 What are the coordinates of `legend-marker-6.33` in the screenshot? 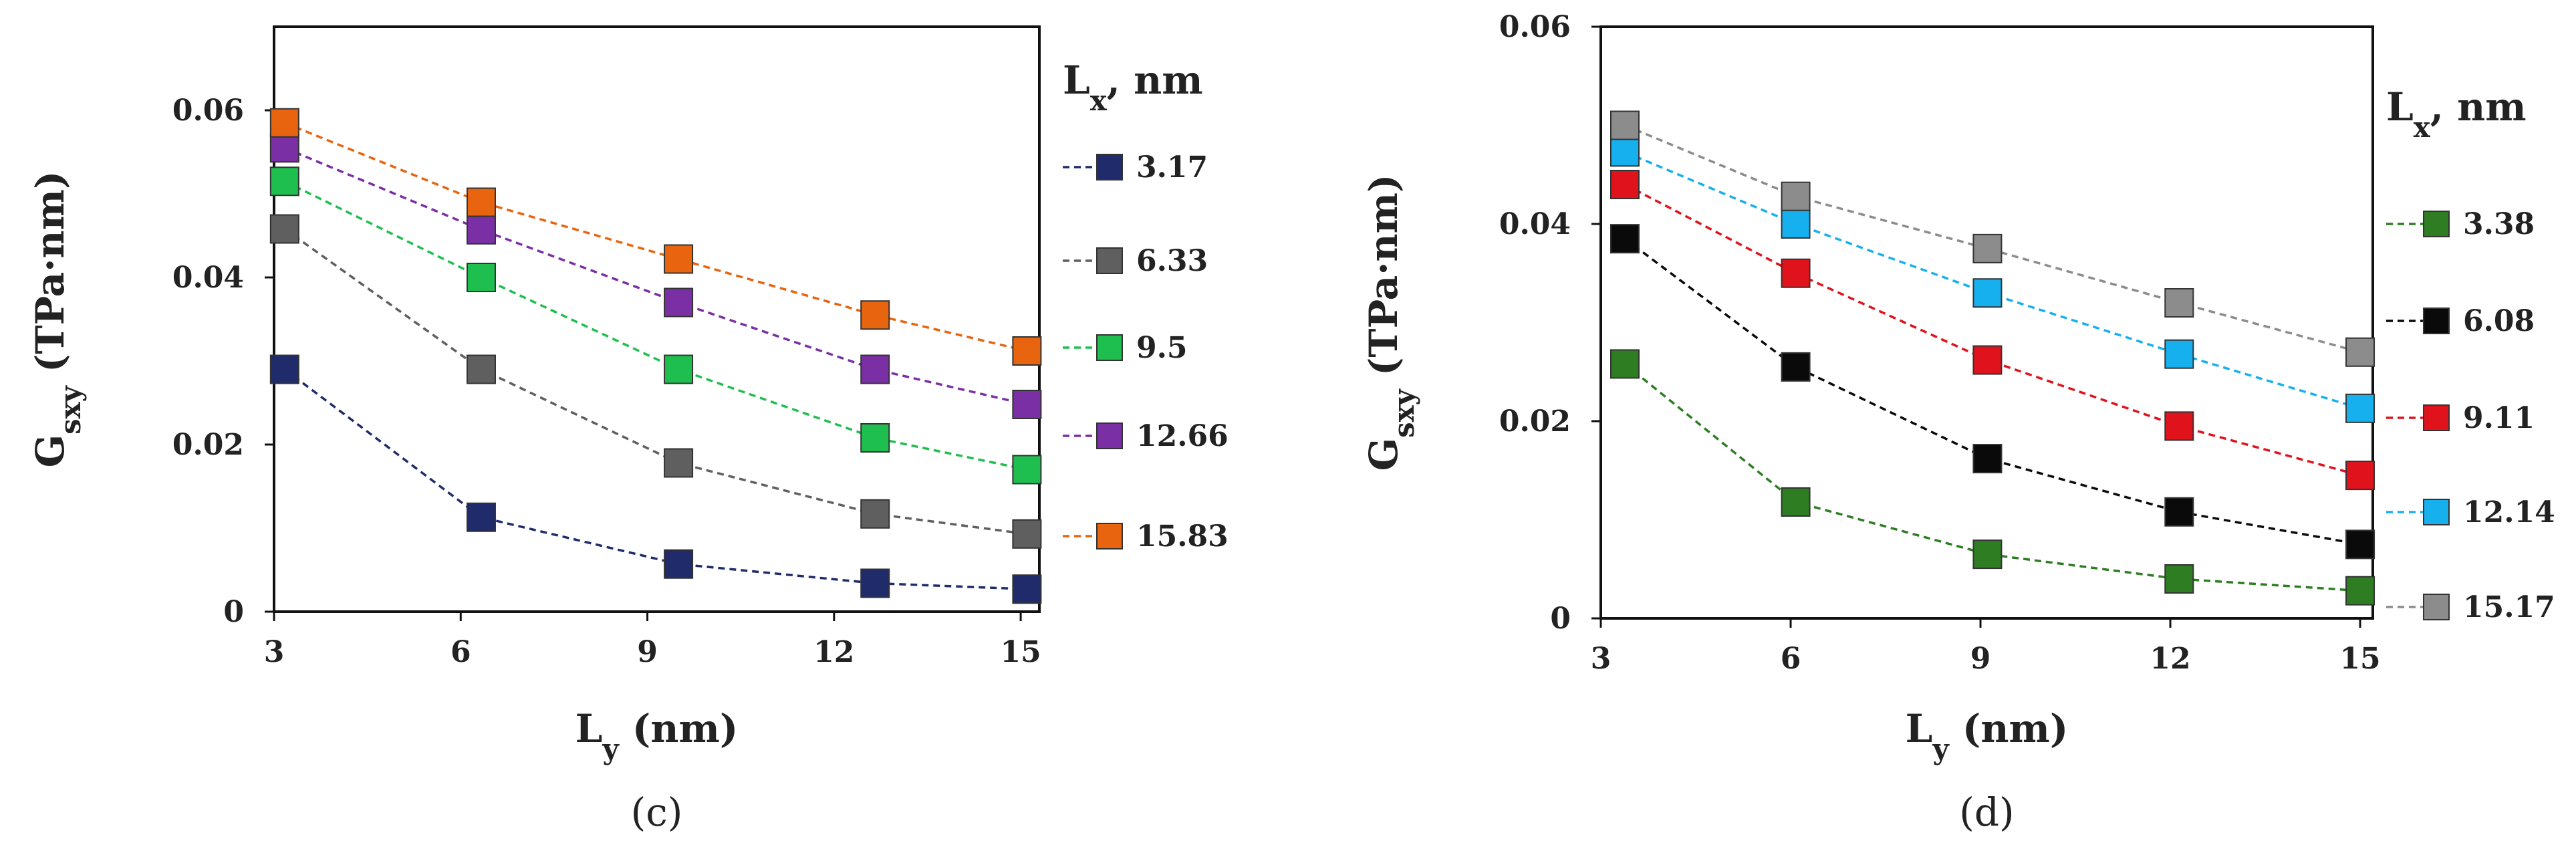 It's located at (1109, 260).